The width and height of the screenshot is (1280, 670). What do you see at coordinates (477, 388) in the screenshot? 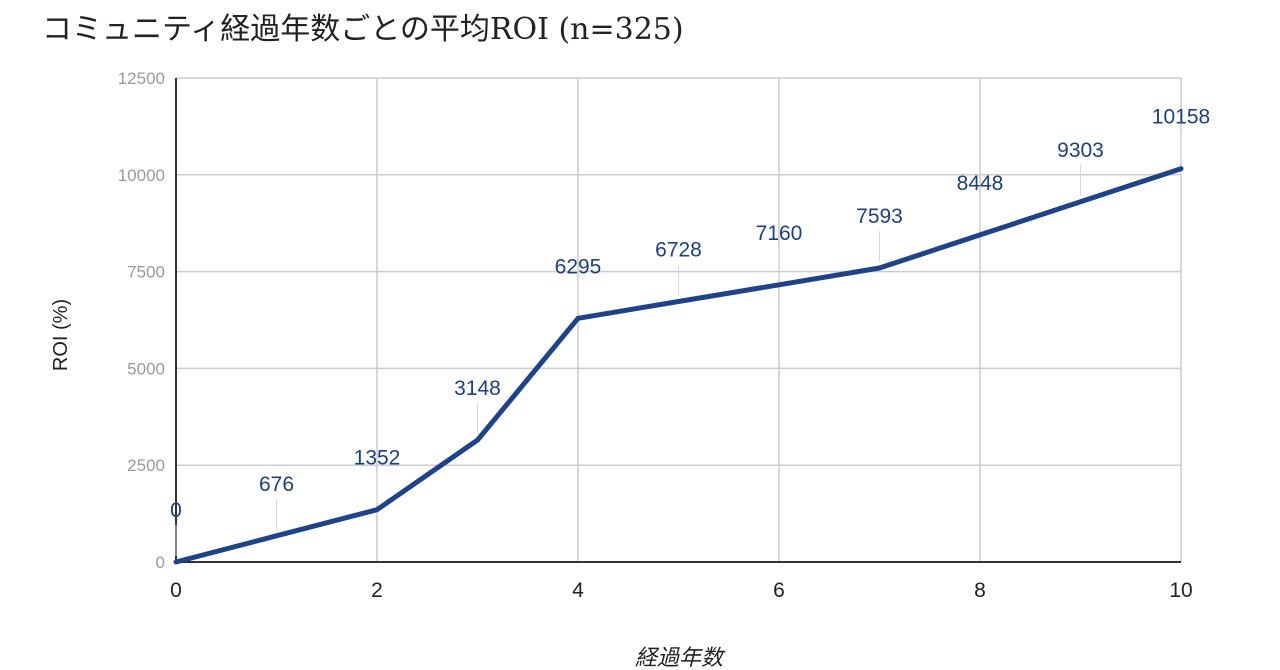
I see `data-label: 3148` at bounding box center [477, 388].